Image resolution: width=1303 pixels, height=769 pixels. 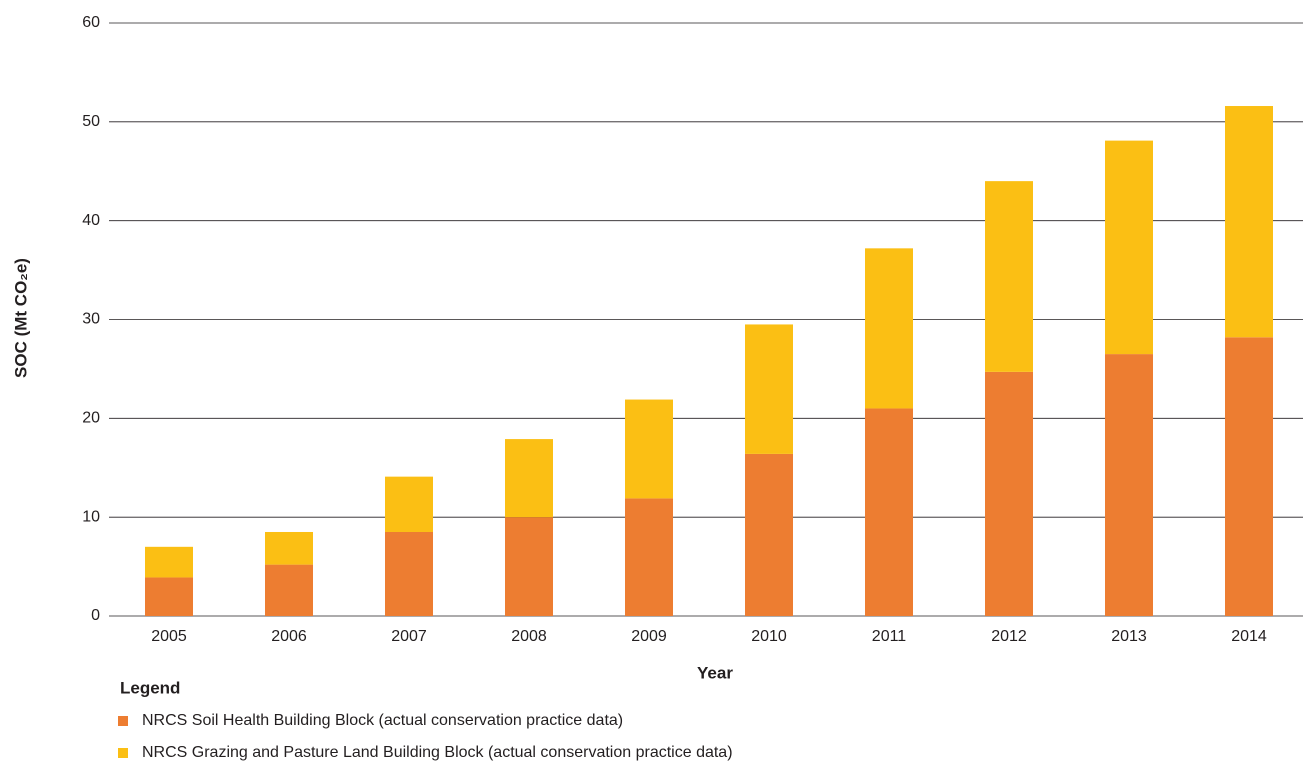 What do you see at coordinates (889, 636) in the screenshot?
I see `x-tick-label: 2011` at bounding box center [889, 636].